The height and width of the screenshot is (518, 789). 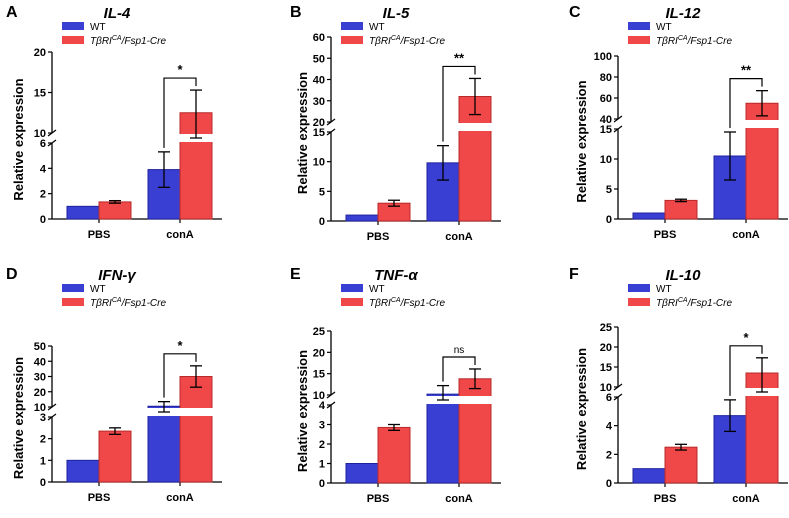 What do you see at coordinates (295, 274) in the screenshot?
I see `panel-letter: E` at bounding box center [295, 274].